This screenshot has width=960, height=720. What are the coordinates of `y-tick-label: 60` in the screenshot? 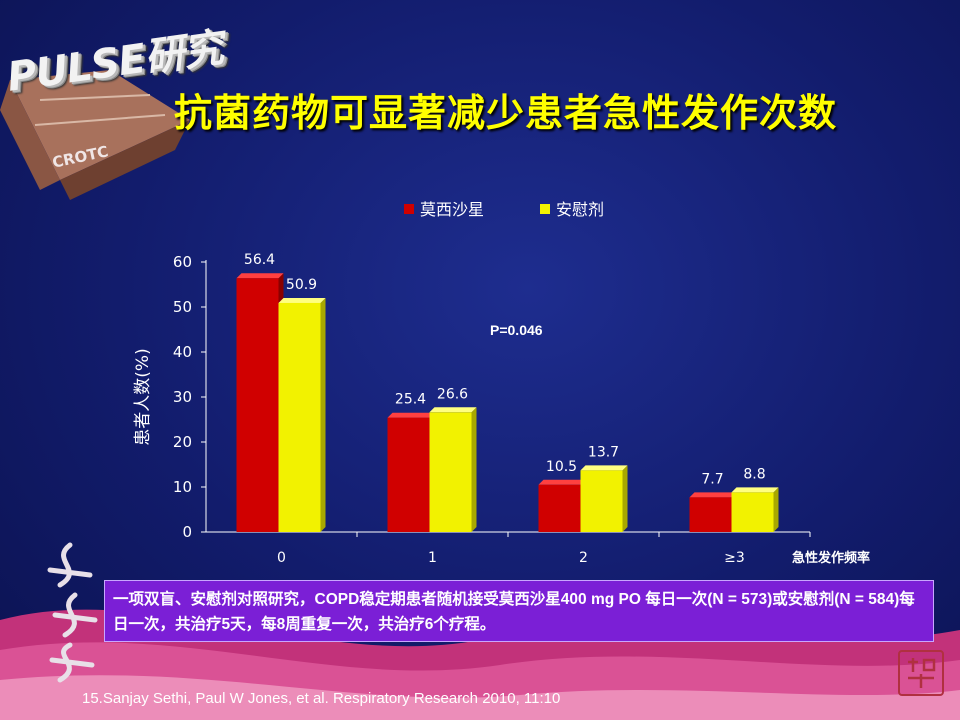 It's located at (182, 262).